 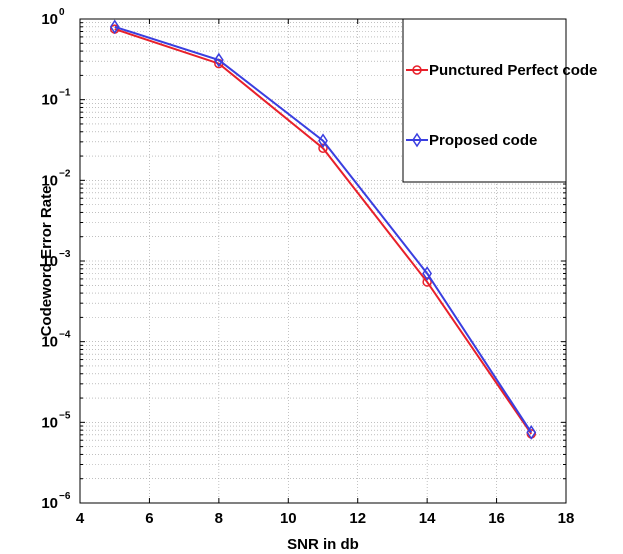 What do you see at coordinates (566, 518) in the screenshot?
I see `x-tick-label: 18` at bounding box center [566, 518].